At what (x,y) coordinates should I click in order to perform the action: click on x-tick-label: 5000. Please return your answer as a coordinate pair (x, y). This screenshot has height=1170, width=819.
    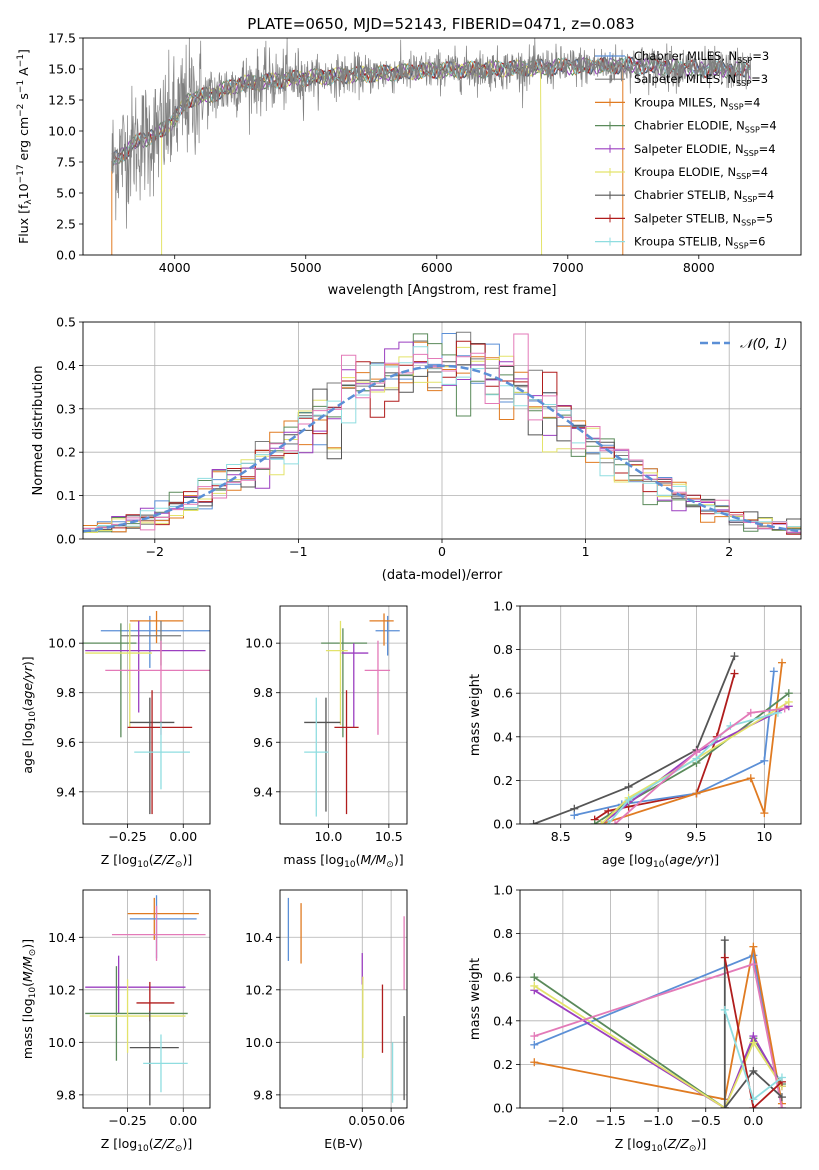
    Looking at the image, I should click on (306, 267).